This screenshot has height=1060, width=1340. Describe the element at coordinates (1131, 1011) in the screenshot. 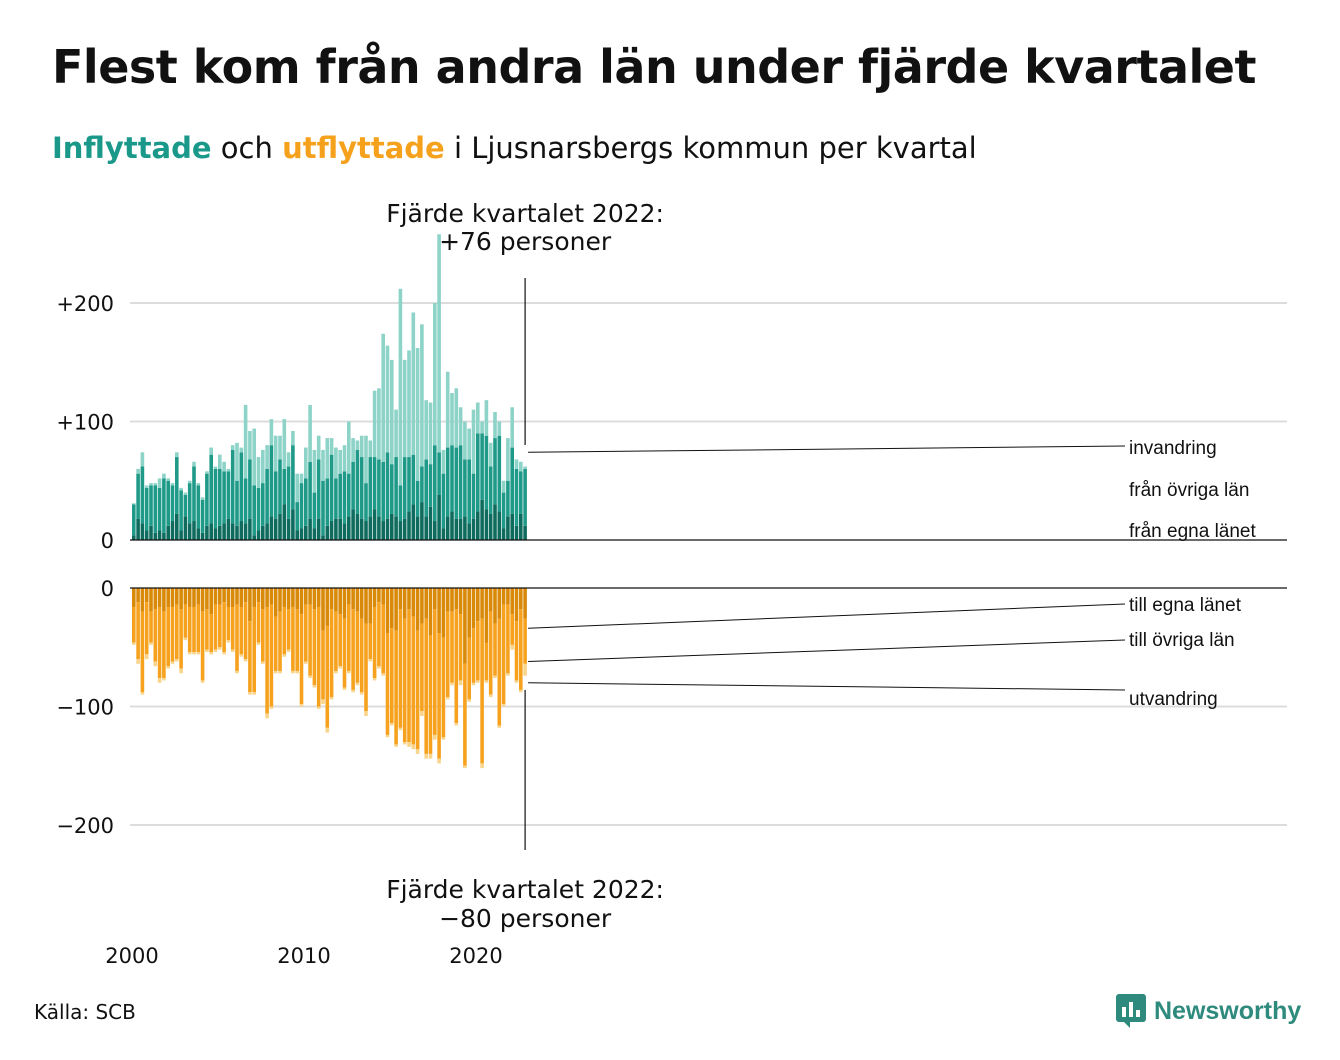

I see `newsworthy-logo-icon` at that location.